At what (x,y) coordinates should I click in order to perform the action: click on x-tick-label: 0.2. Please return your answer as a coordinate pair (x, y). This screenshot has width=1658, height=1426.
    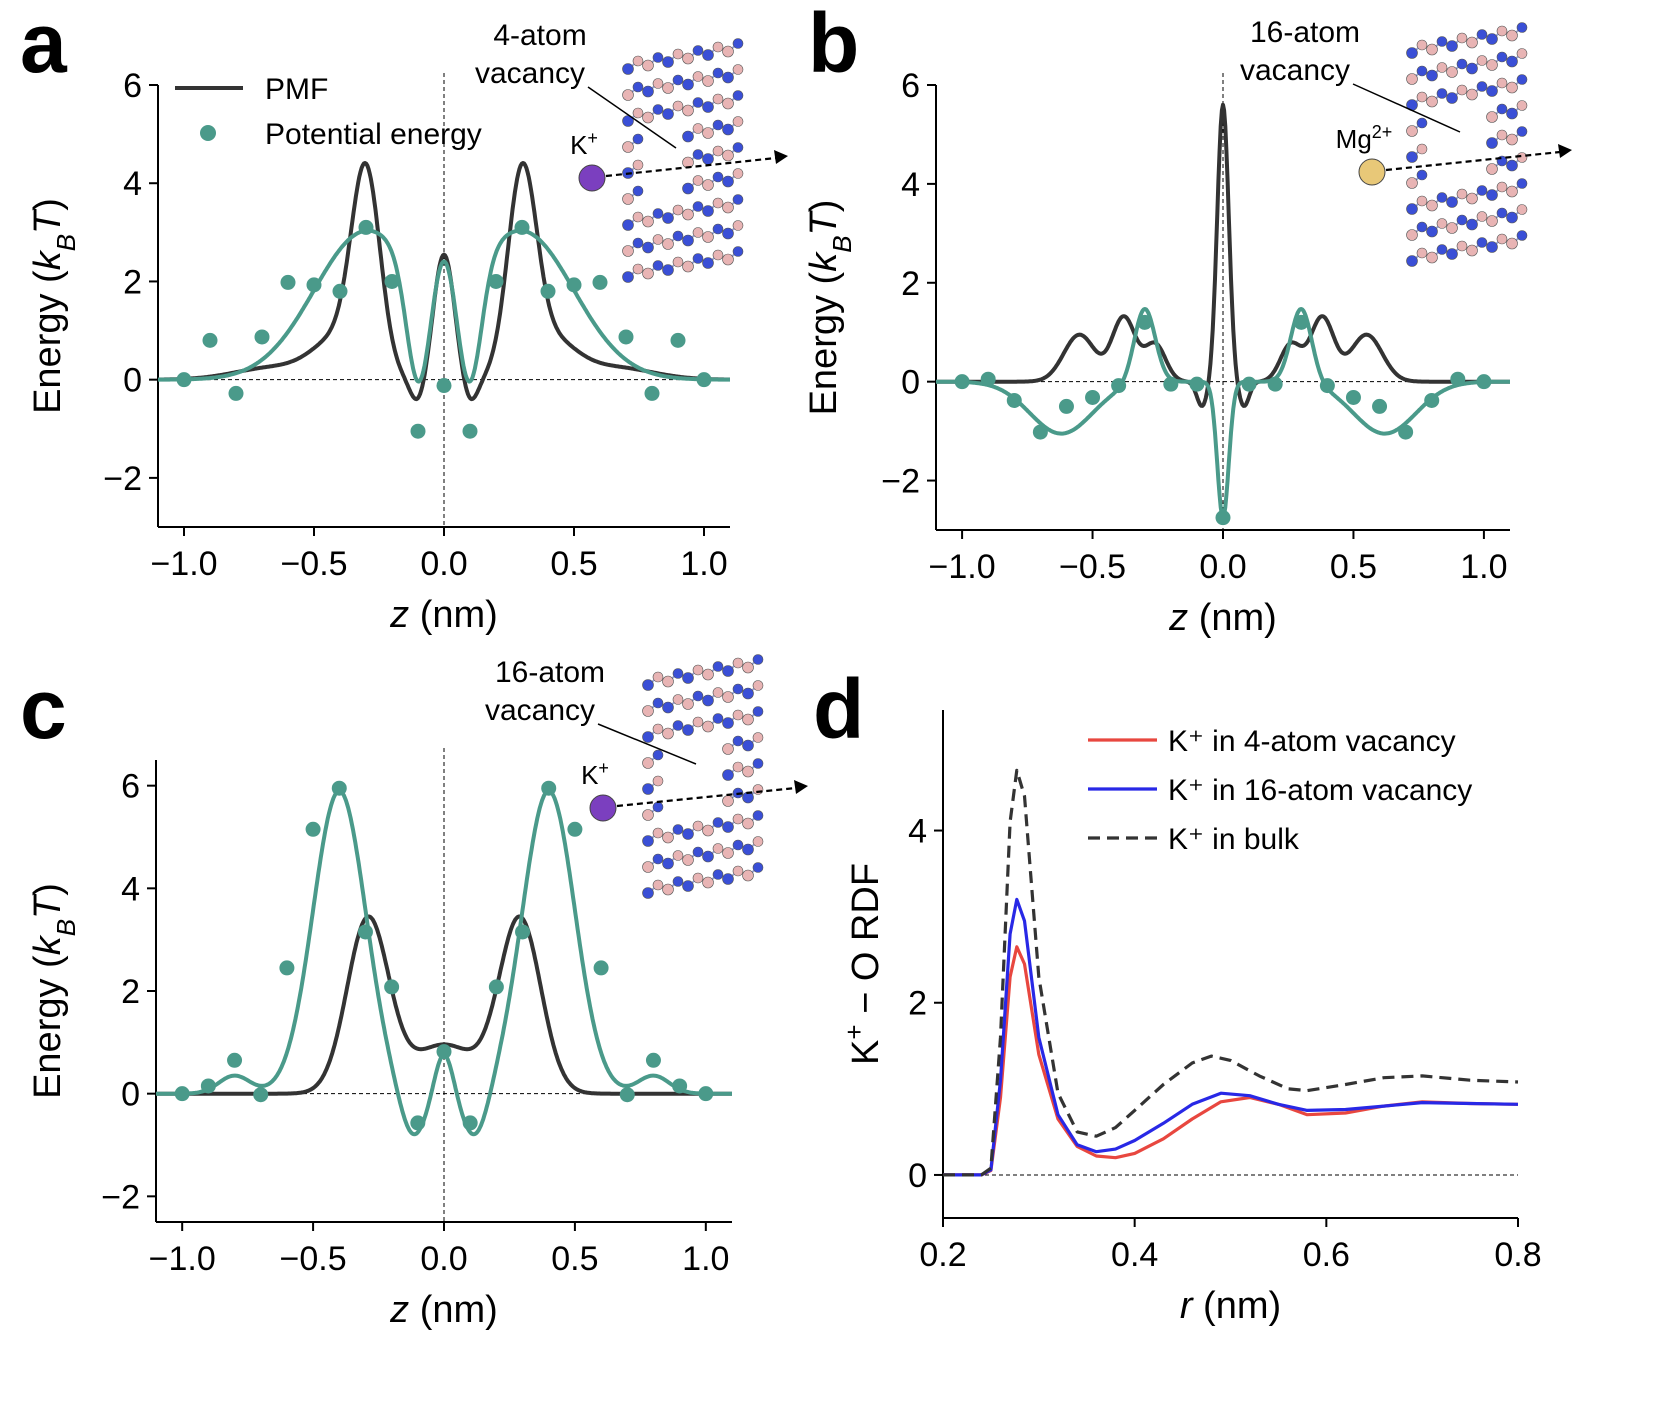
    Looking at the image, I should click on (942, 1255).